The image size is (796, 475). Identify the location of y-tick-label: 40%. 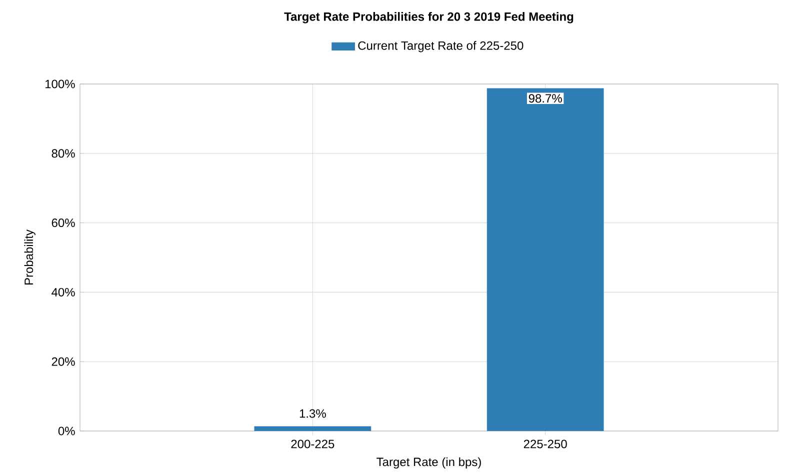
(63, 292).